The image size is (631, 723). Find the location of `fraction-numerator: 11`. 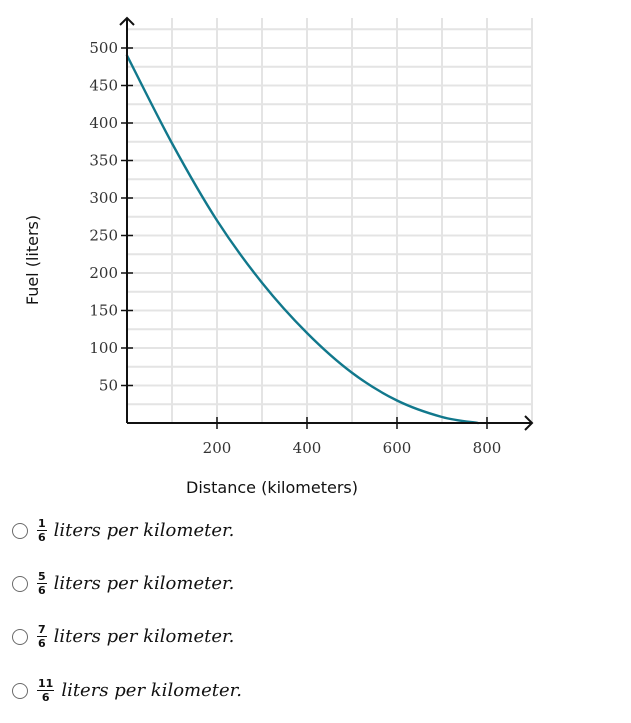

fraction-numerator: 11 is located at coordinates (46, 684).